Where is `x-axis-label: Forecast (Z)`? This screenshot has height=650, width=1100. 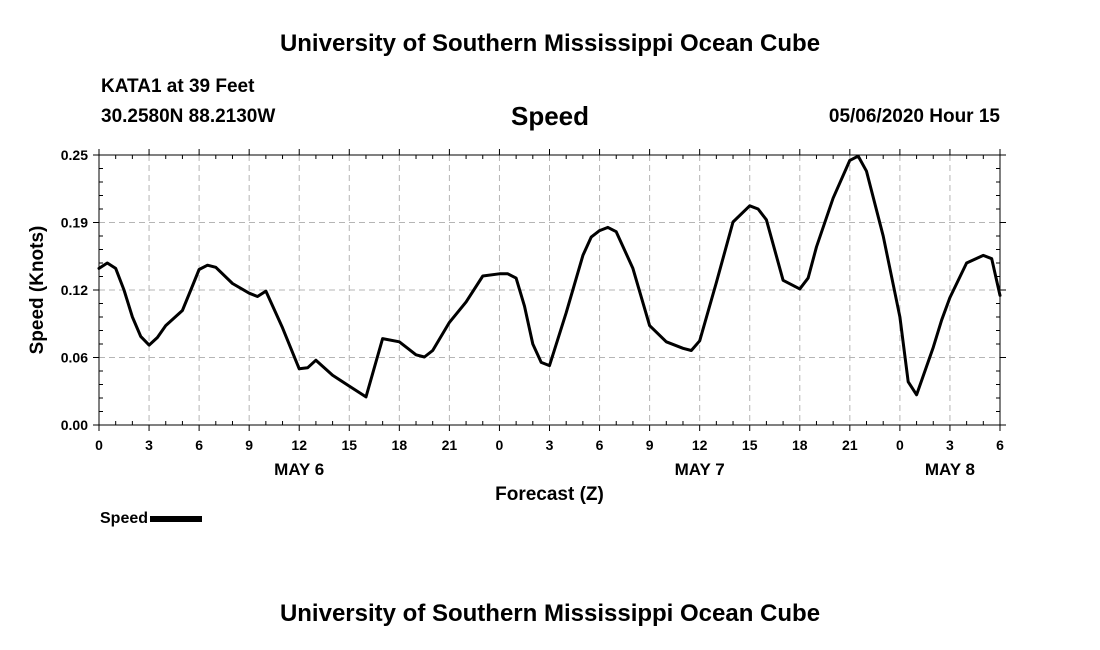
x-axis-label: Forecast (Z) is located at coordinates (549, 494).